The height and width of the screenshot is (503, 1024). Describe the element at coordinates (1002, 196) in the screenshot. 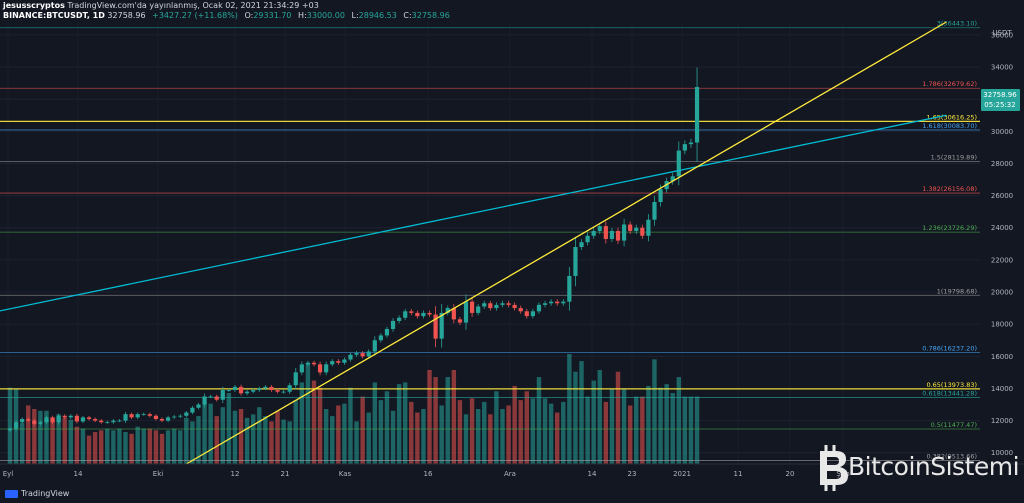

I see `y-tick-label: 26000` at that location.